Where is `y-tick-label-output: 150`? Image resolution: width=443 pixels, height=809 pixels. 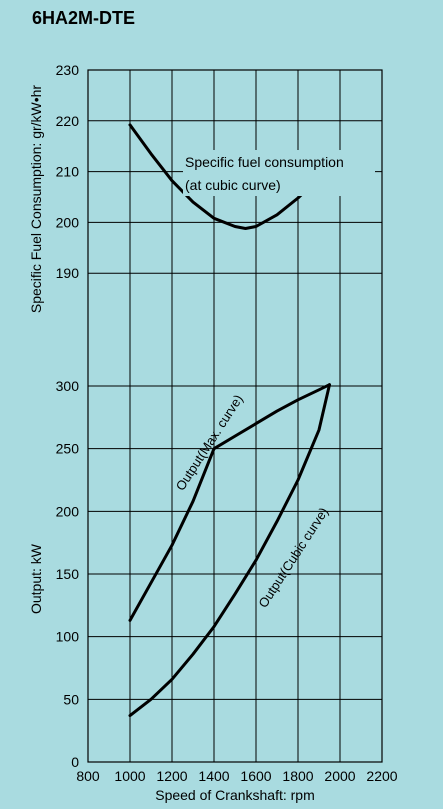 y-tick-label-output: 150 is located at coordinates (68, 574).